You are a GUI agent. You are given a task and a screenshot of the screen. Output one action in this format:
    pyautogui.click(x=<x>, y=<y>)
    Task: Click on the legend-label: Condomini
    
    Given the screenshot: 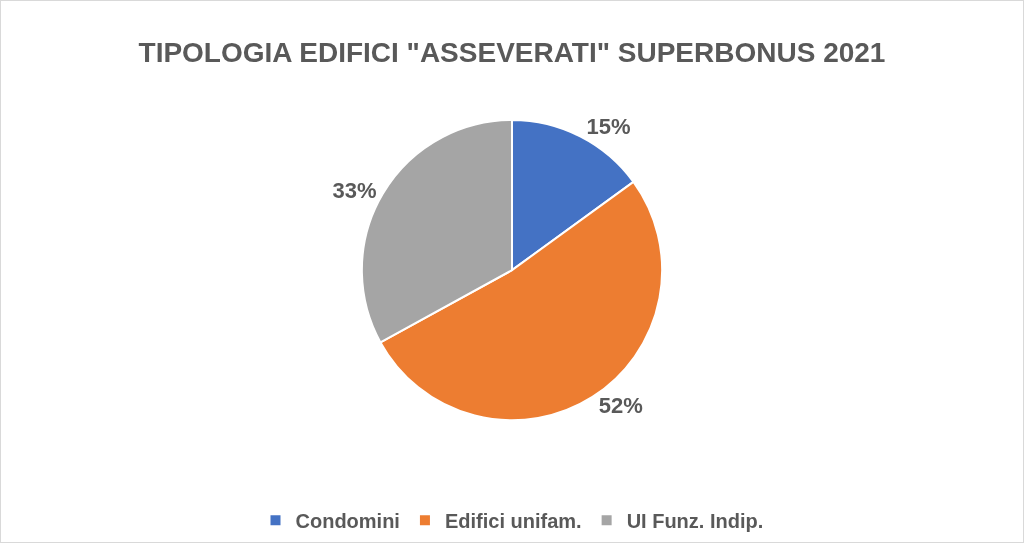 What is the action you would take?
    pyautogui.click(x=347, y=521)
    